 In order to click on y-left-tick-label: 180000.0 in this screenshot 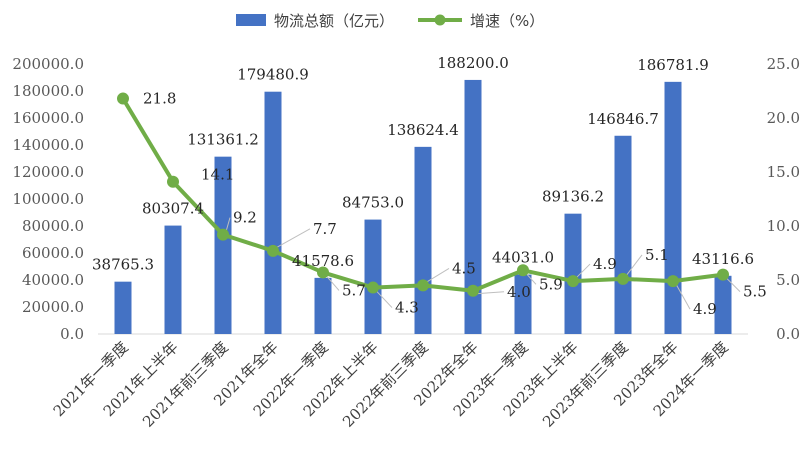, I will do `click(48, 91)`.